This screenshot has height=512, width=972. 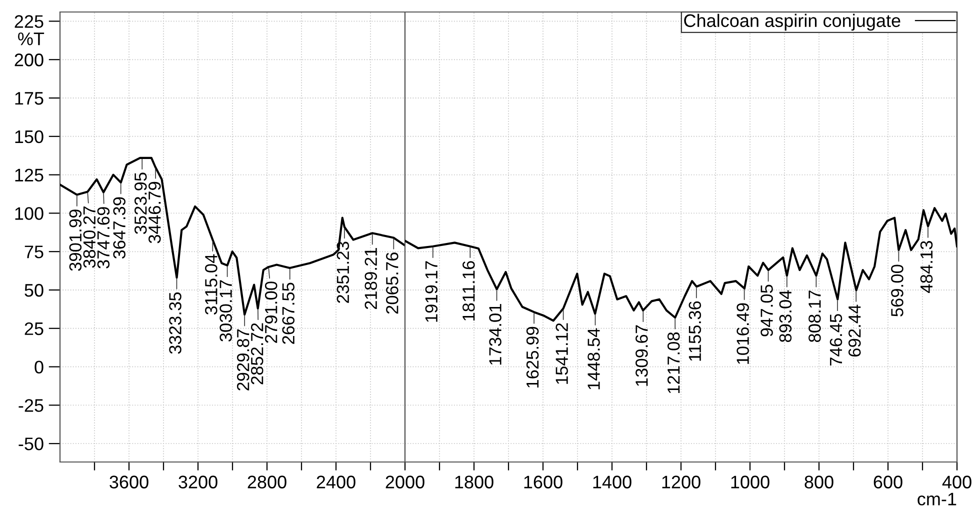 I want to click on annotation: 1448.54, so click(x=594, y=359).